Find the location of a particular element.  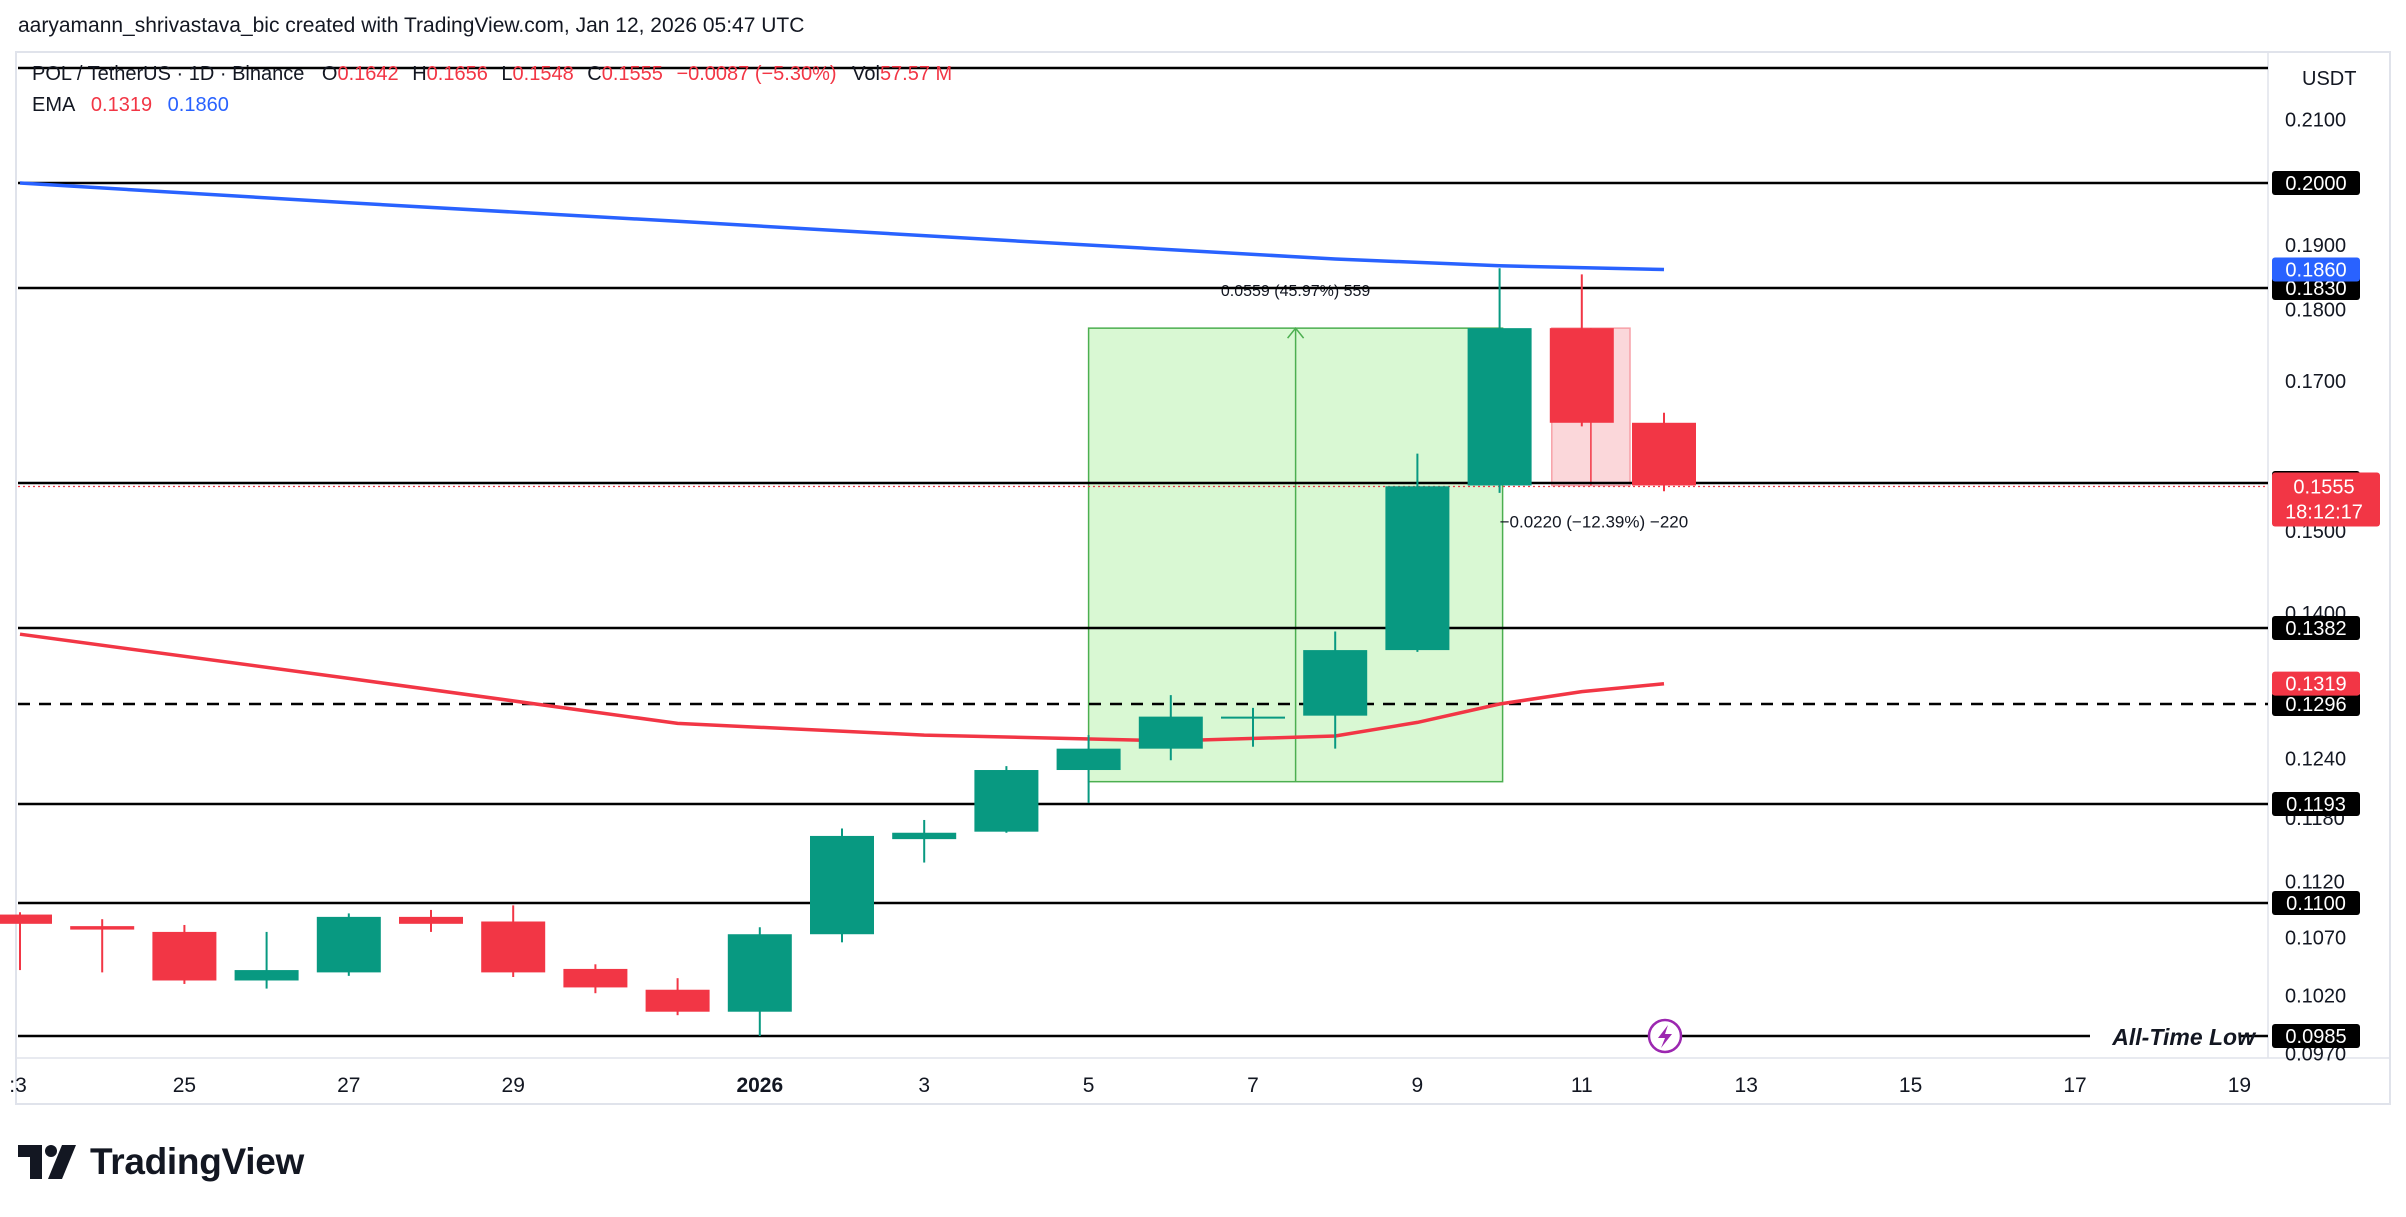

level-badge-0-1382-text: 0.1382 is located at coordinates (2315, 629).